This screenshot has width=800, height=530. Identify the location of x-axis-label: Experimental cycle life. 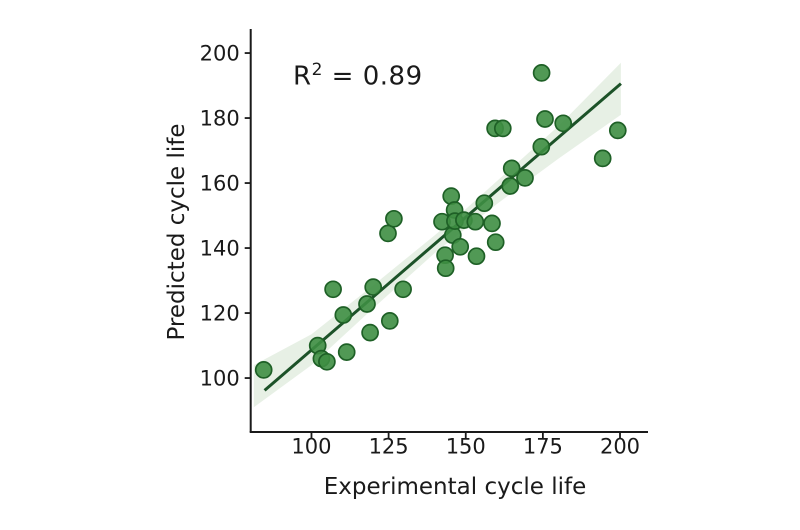
(455, 487).